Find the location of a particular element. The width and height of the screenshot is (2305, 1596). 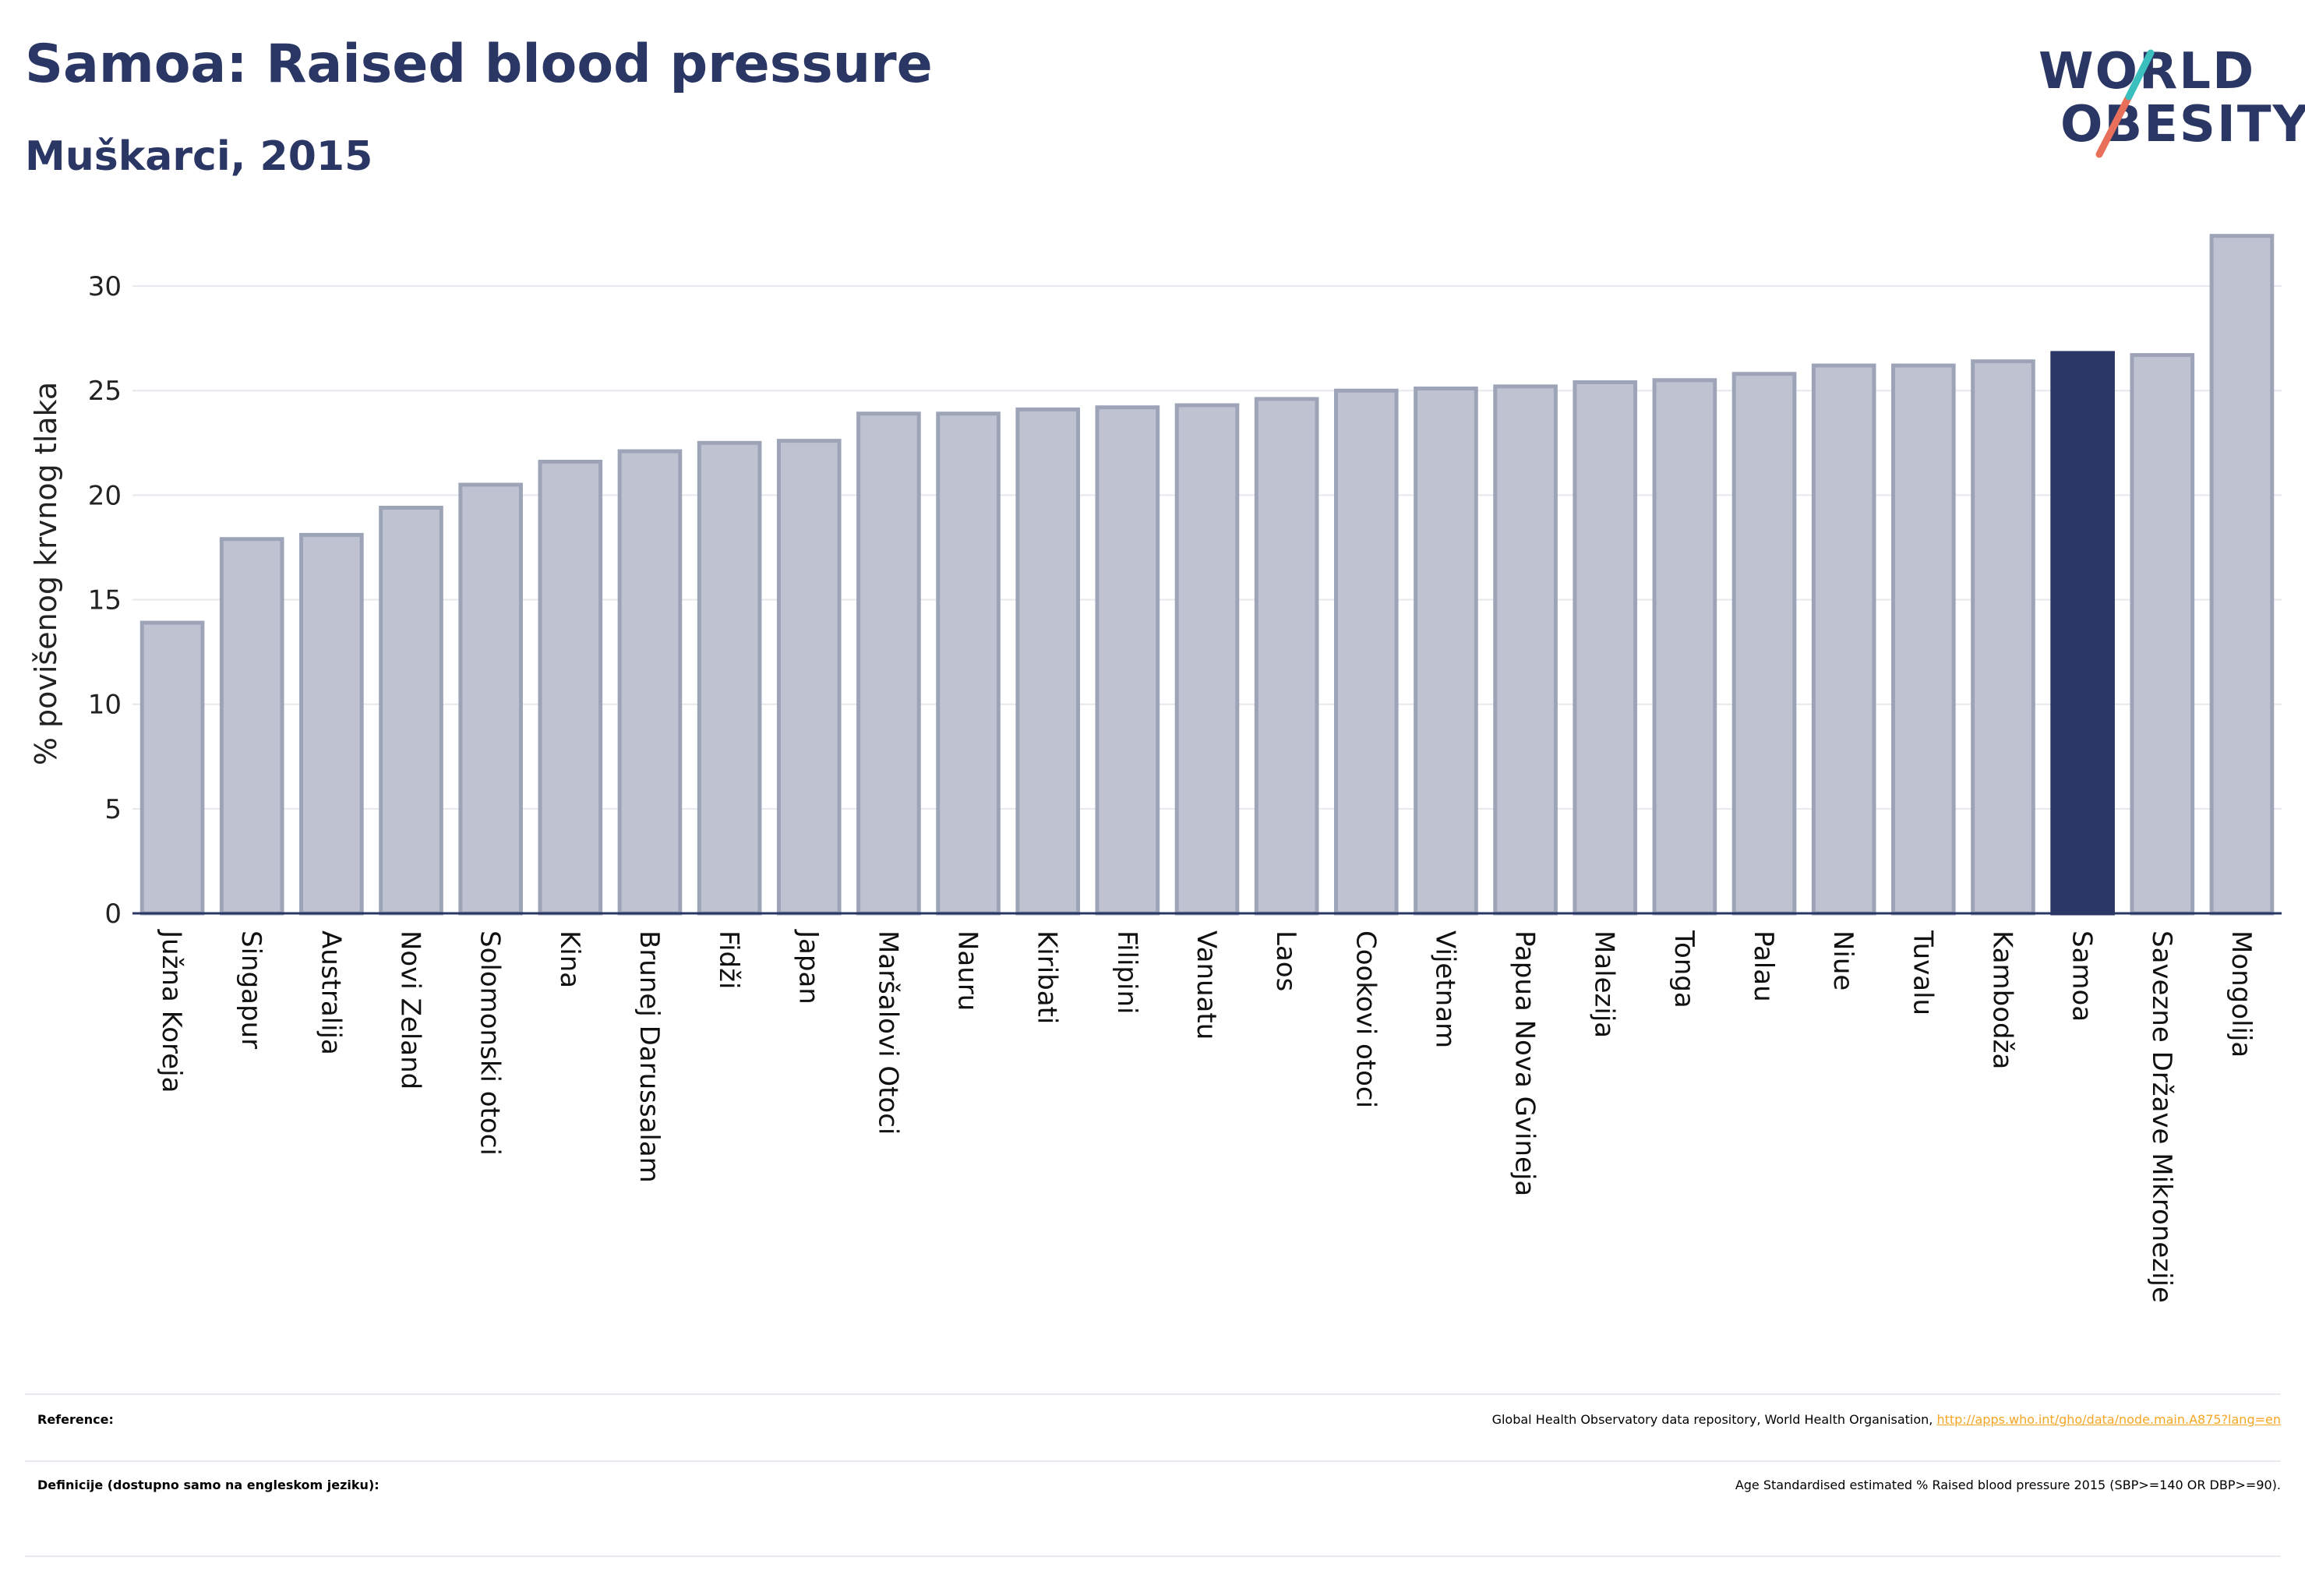

x-tick-label: Niue is located at coordinates (1842, 960).